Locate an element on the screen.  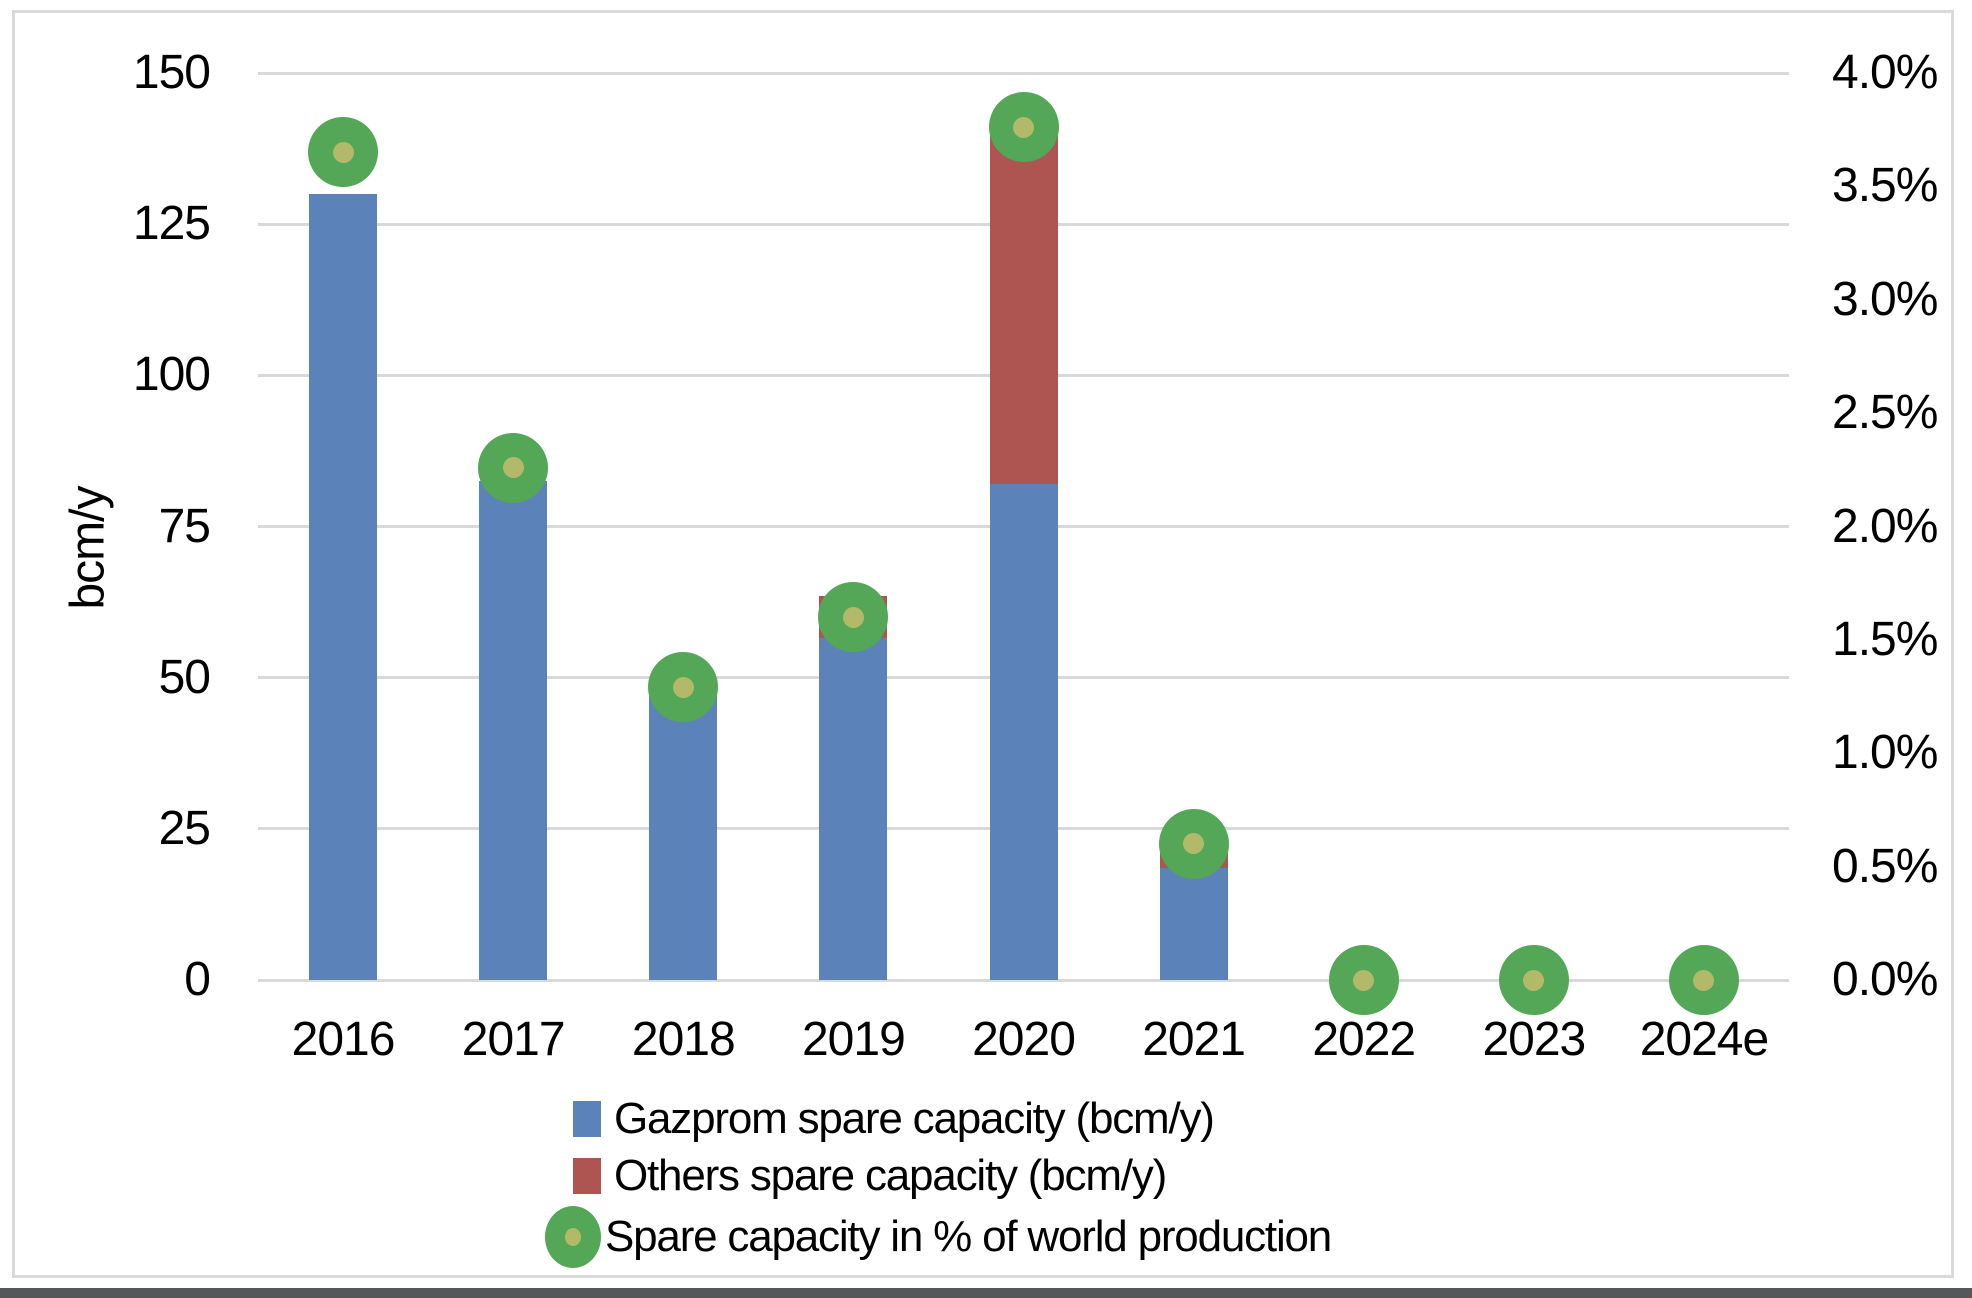
legend-swatch-gazprom is located at coordinates (587, 1118).